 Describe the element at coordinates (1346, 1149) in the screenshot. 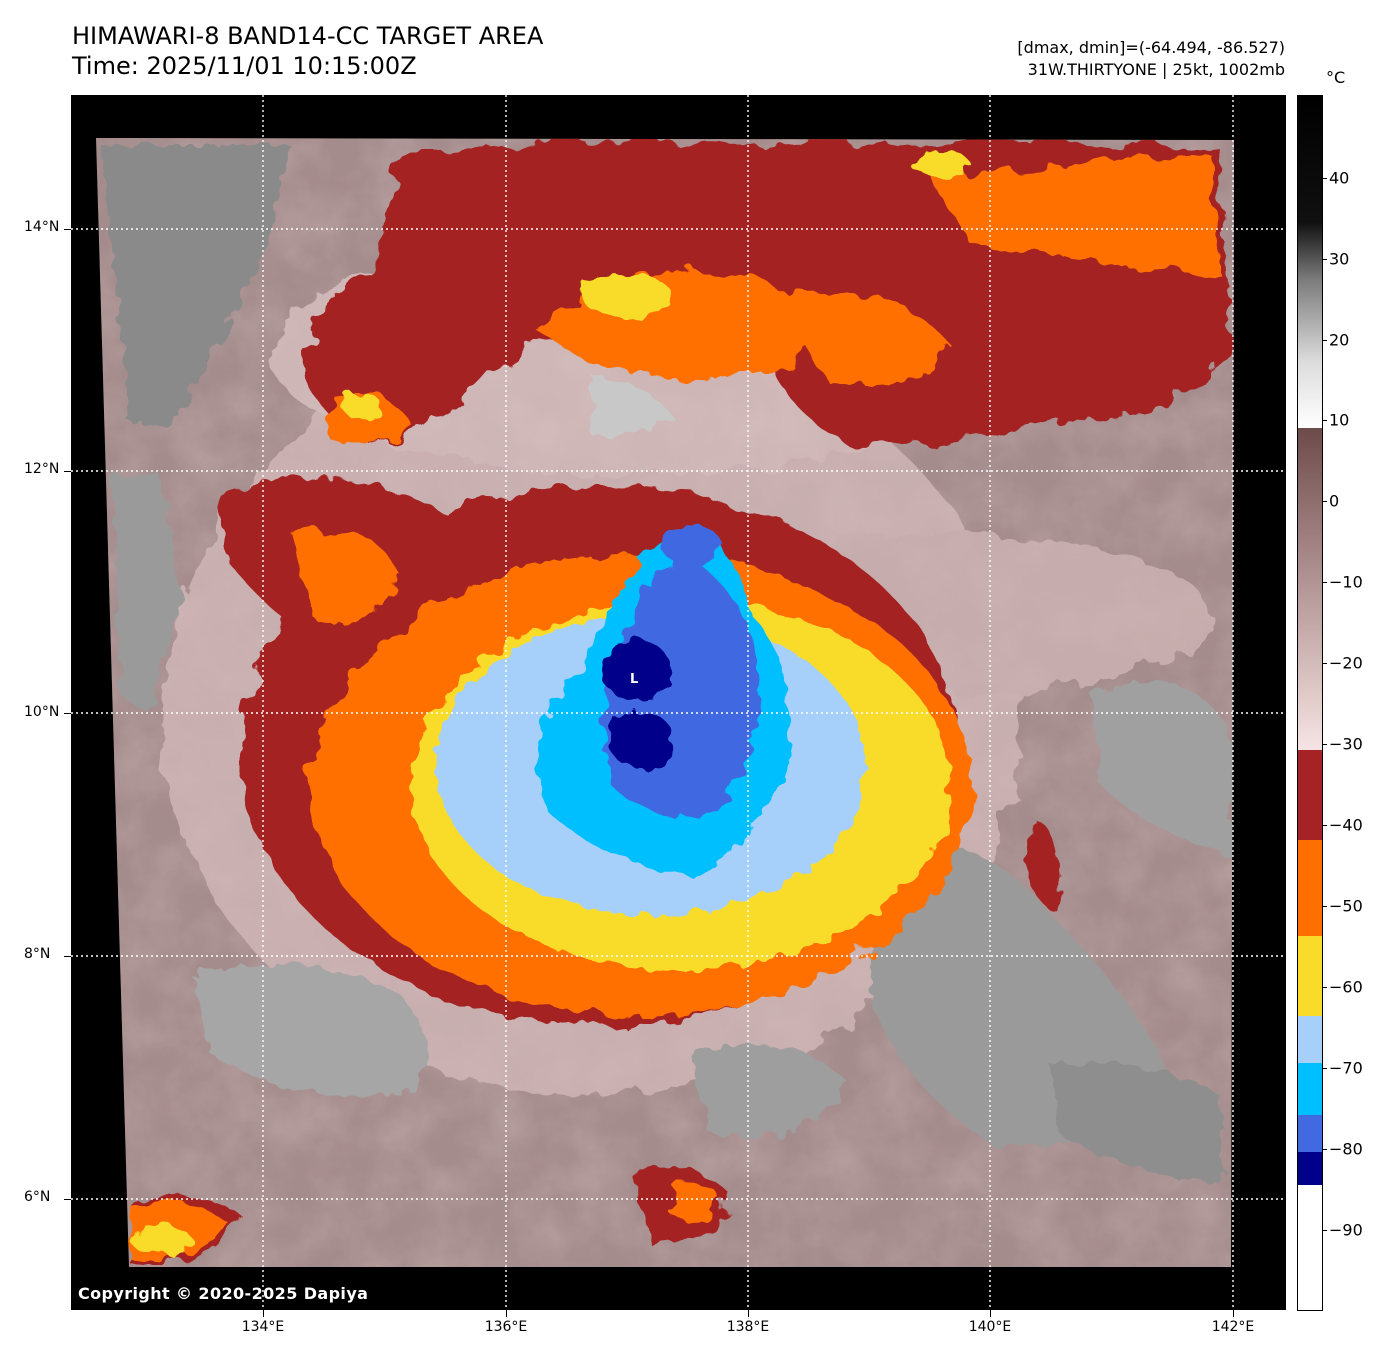

I see `colorbar-label-minus80: −80` at that location.